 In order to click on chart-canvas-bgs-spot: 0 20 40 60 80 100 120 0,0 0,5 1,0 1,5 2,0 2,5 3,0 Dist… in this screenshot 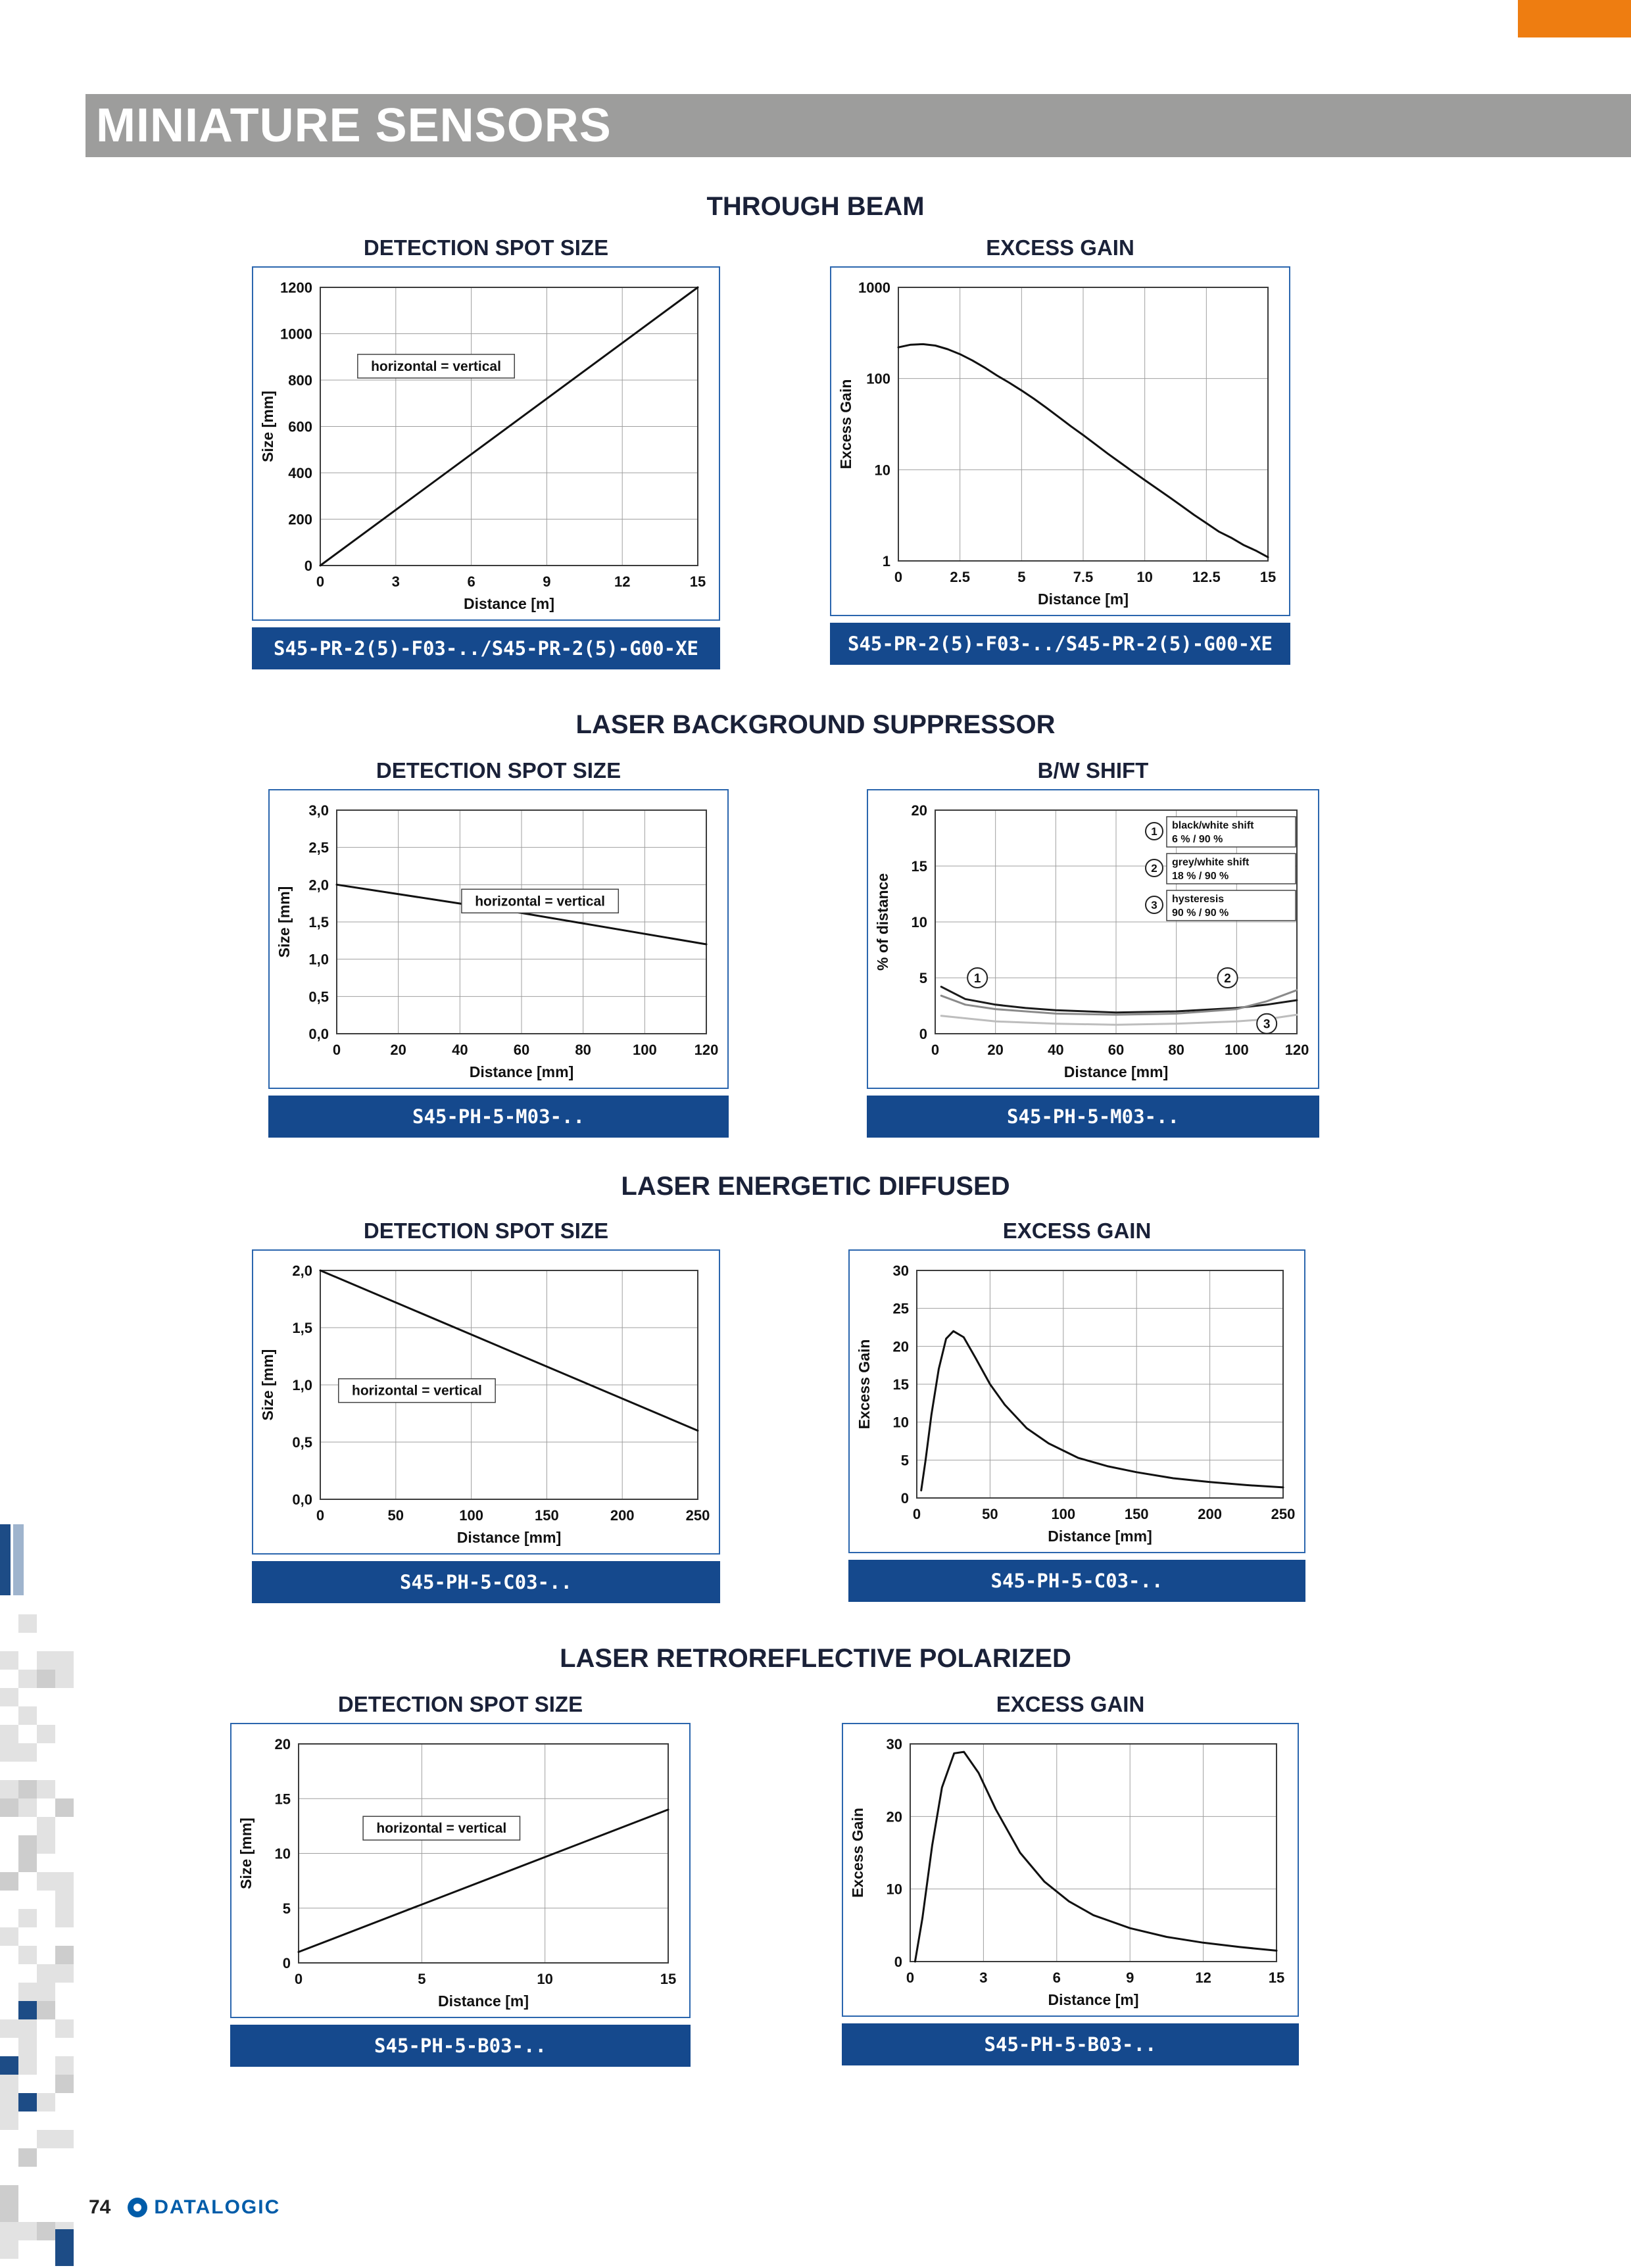, I will do `click(499, 939)`.